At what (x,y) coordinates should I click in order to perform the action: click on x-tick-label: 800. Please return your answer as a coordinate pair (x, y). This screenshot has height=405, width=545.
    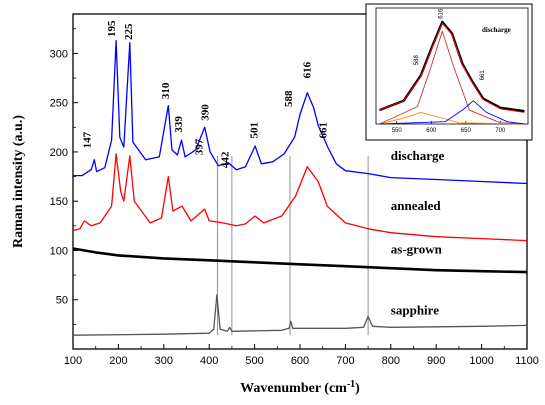
    Looking at the image, I should click on (391, 361).